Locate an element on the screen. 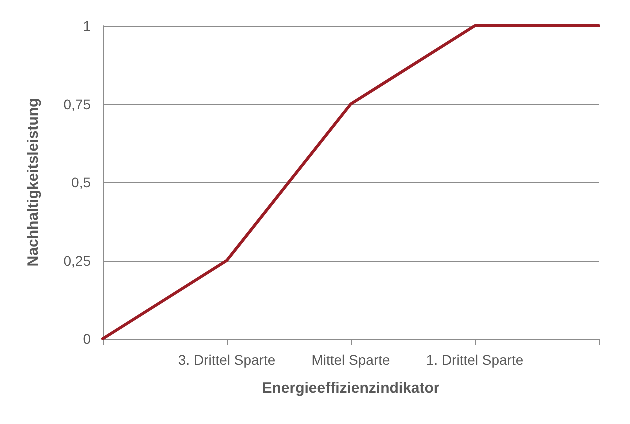 Image resolution: width=630 pixels, height=424 pixels. y-tick-label: 0,5 is located at coordinates (82, 182).